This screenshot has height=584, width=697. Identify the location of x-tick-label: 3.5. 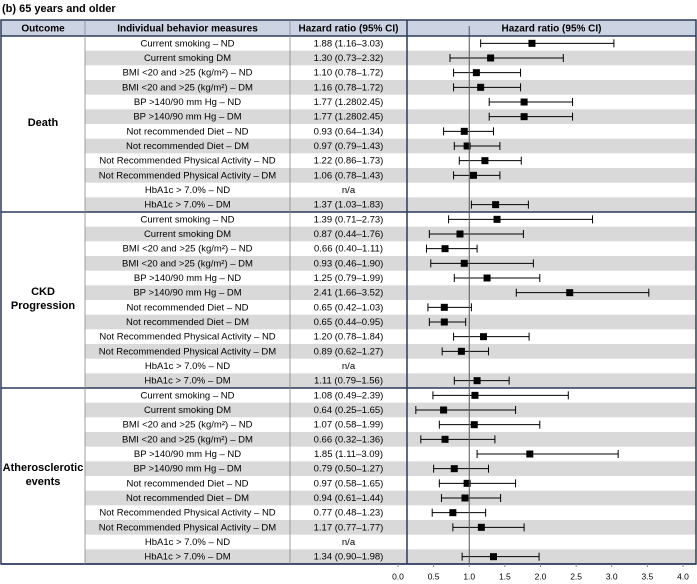
(647, 576).